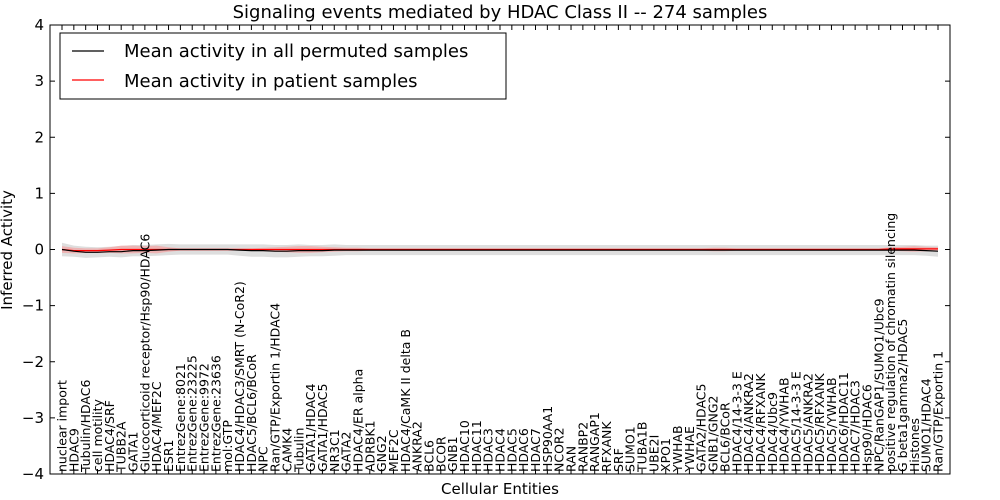 The height and width of the screenshot is (500, 1000). What do you see at coordinates (393, 450) in the screenshot?
I see `x-tick-label: MEF2C` at bounding box center [393, 450].